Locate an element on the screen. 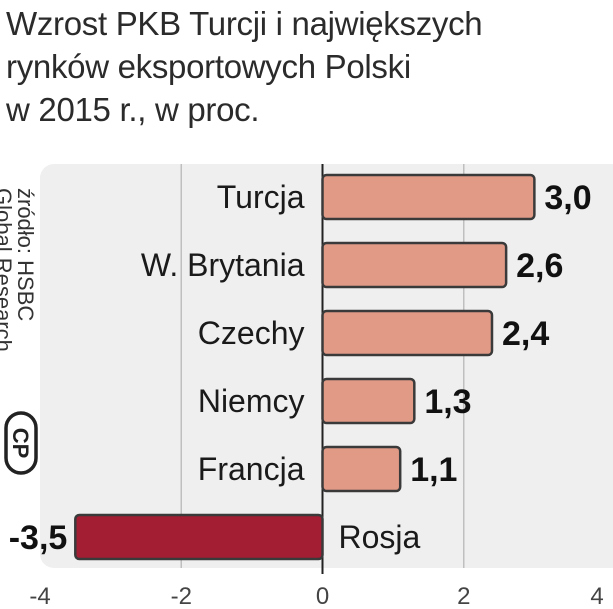  title-line-2: rynków eksportowych Polski is located at coordinates (208, 66).